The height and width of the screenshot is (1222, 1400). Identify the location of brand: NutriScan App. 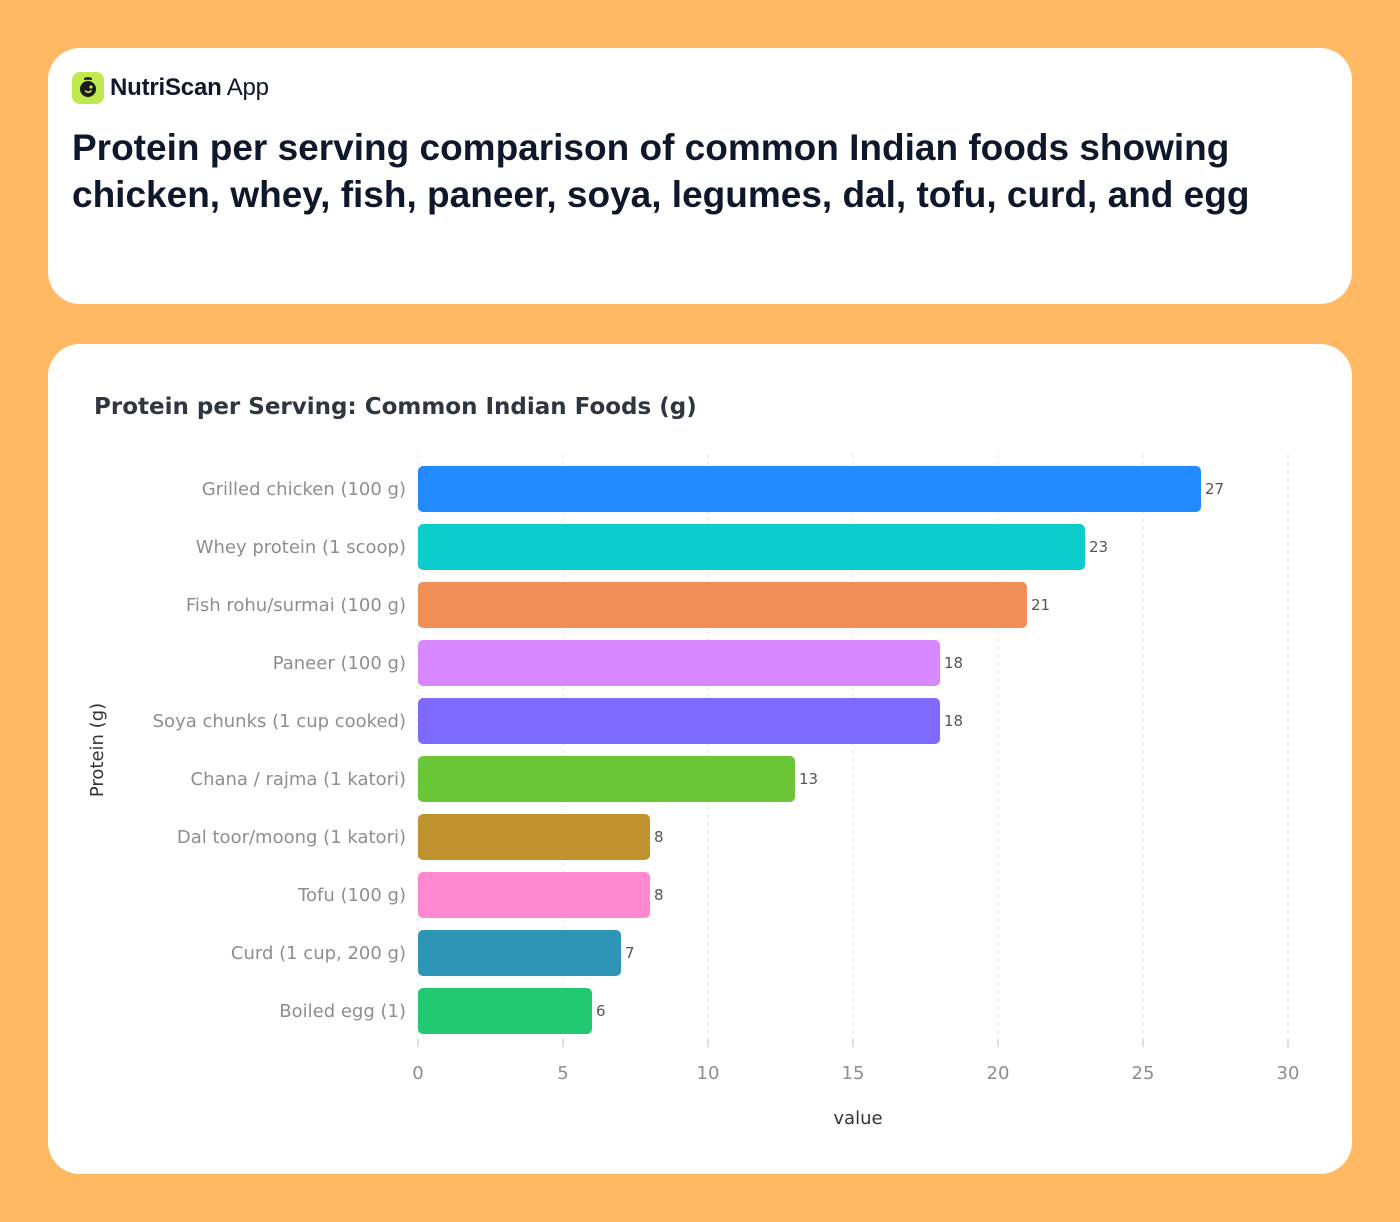
(170, 88).